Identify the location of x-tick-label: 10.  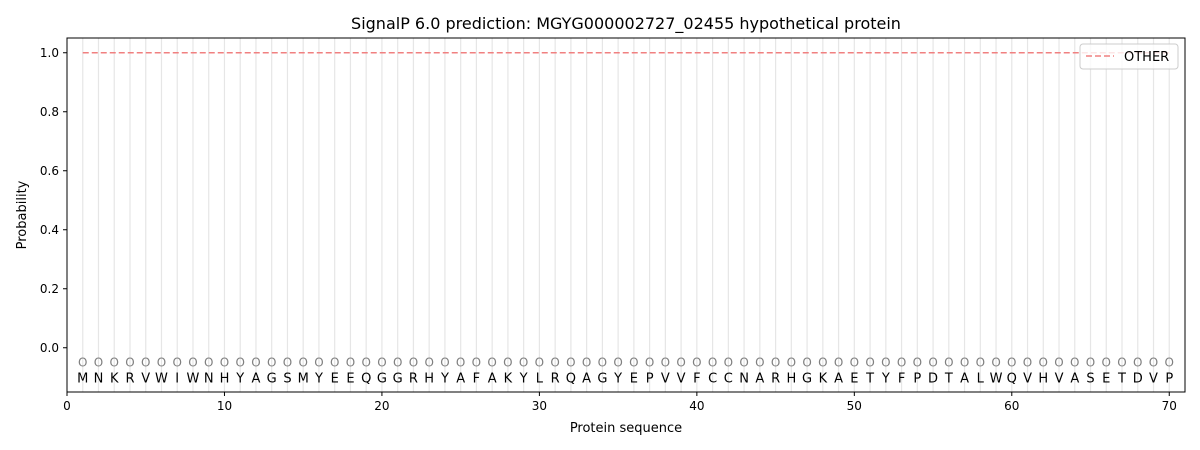
(224, 406).